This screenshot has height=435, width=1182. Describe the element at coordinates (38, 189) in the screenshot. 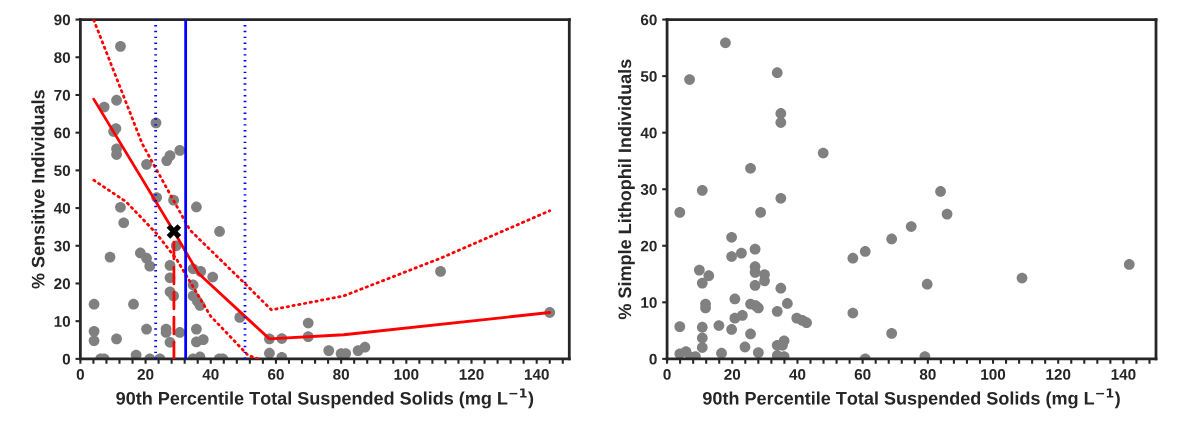

I see `y-axis-title: % Sensitive Individuals` at that location.